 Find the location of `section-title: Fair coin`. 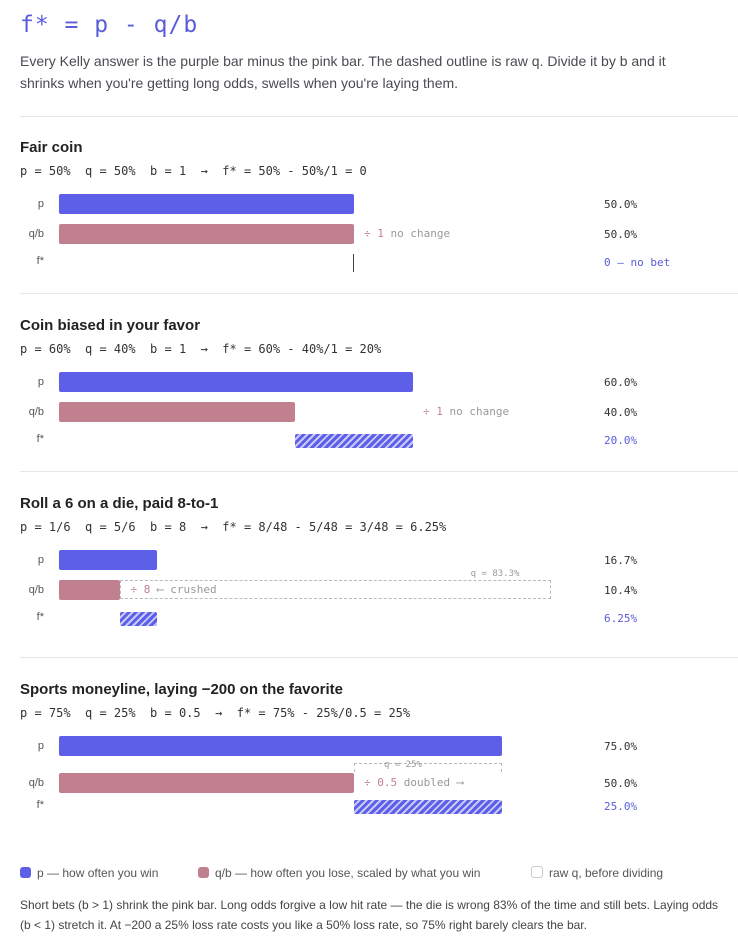

section-title: Fair coin is located at coordinates (51, 147).